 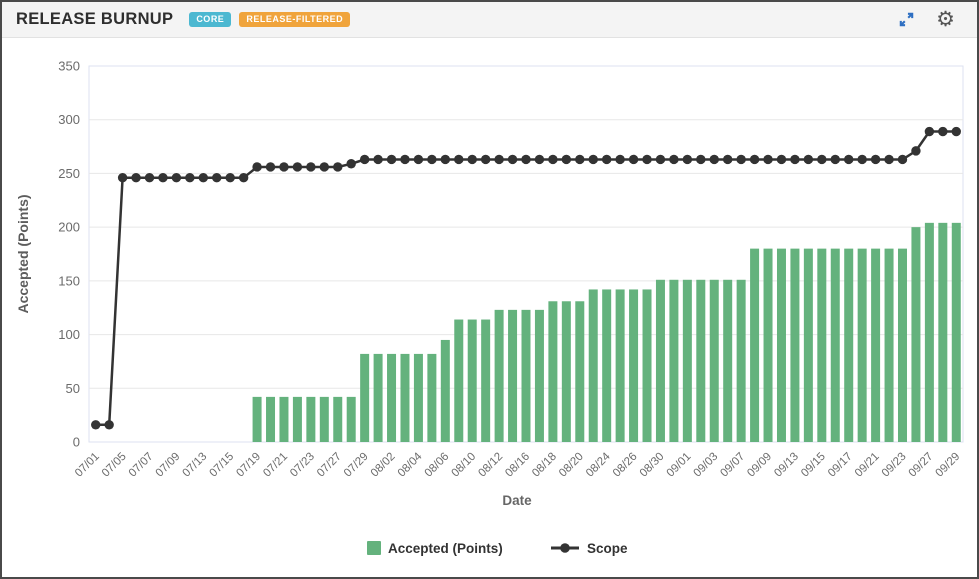 What do you see at coordinates (338, 419) in the screenshot?
I see `bar-07/27` at bounding box center [338, 419].